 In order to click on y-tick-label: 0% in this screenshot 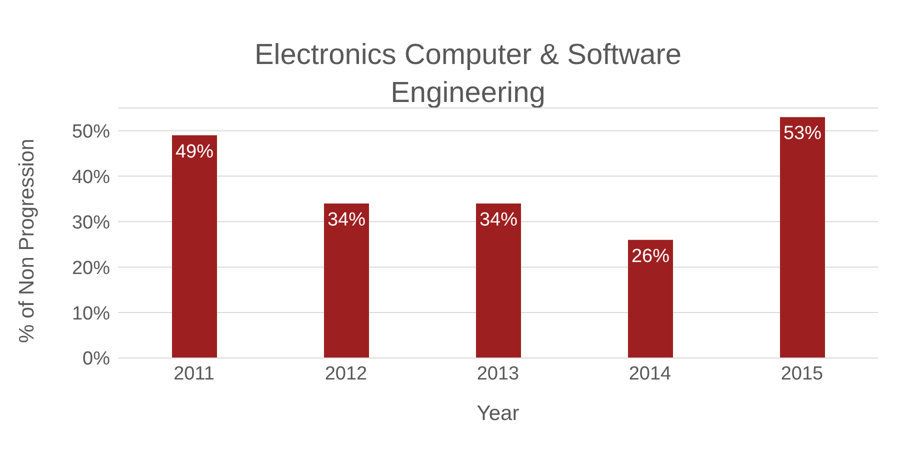, I will do `click(96, 359)`.